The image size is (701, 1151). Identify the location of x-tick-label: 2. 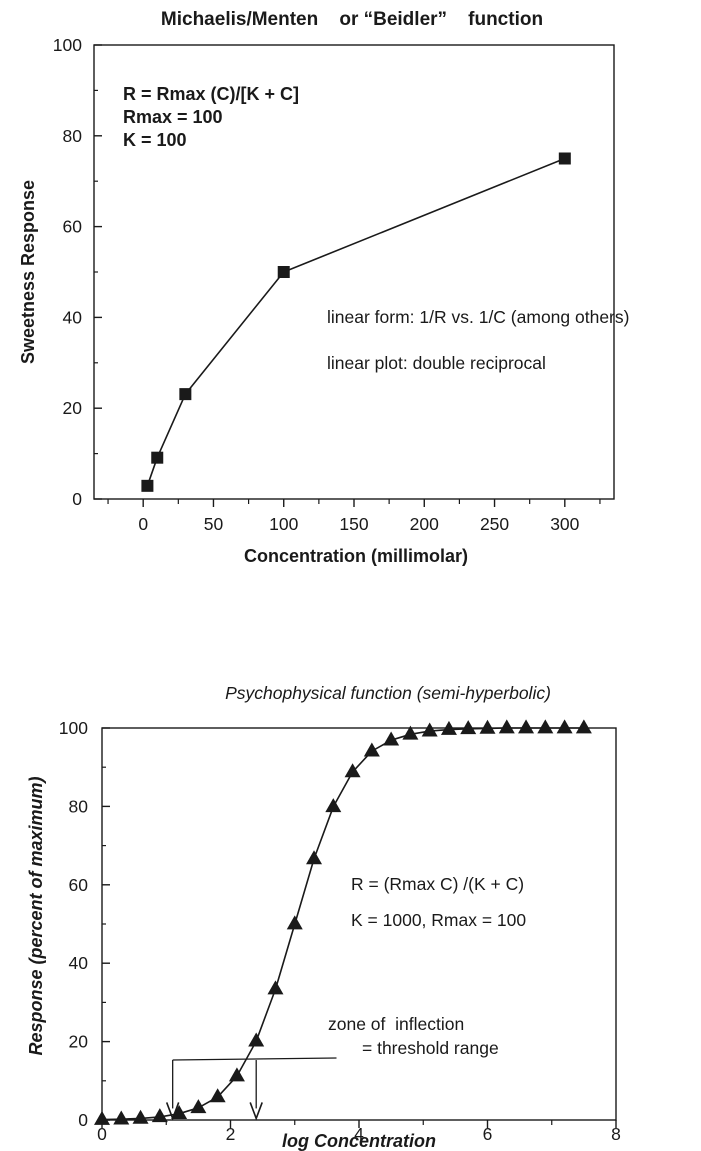
(231, 1134).